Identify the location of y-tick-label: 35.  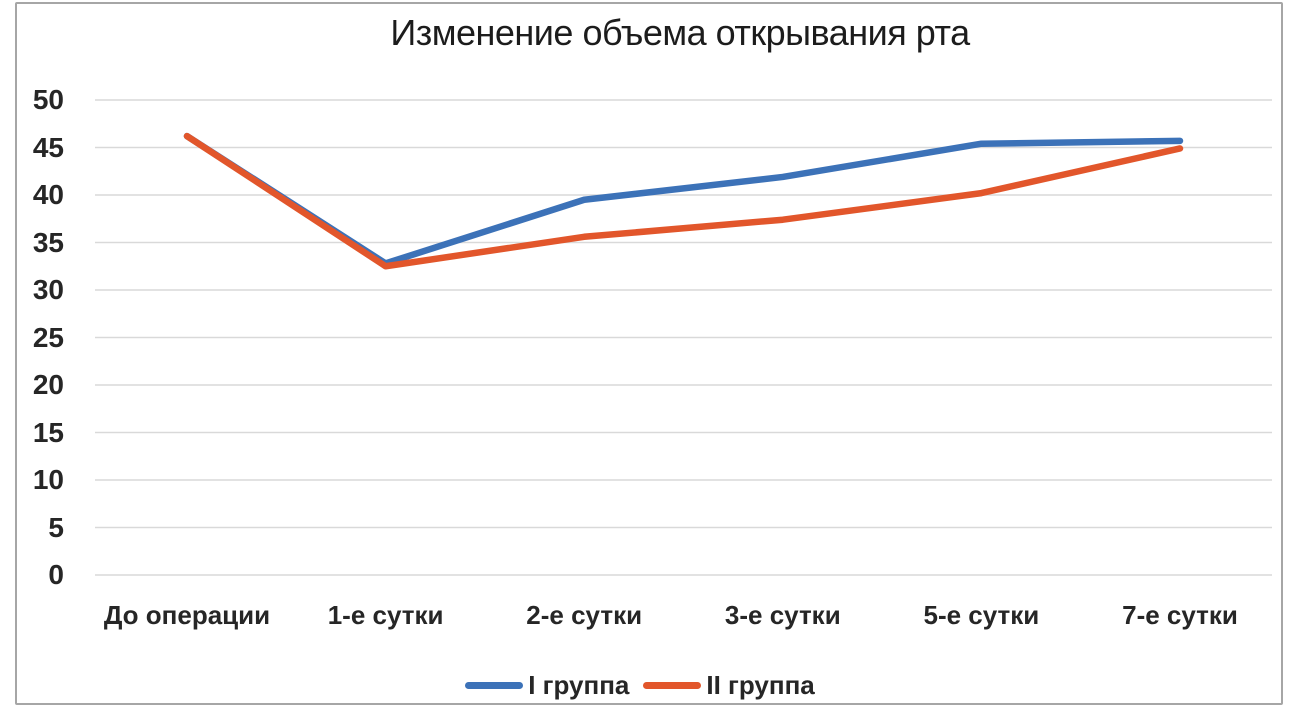
(48, 242).